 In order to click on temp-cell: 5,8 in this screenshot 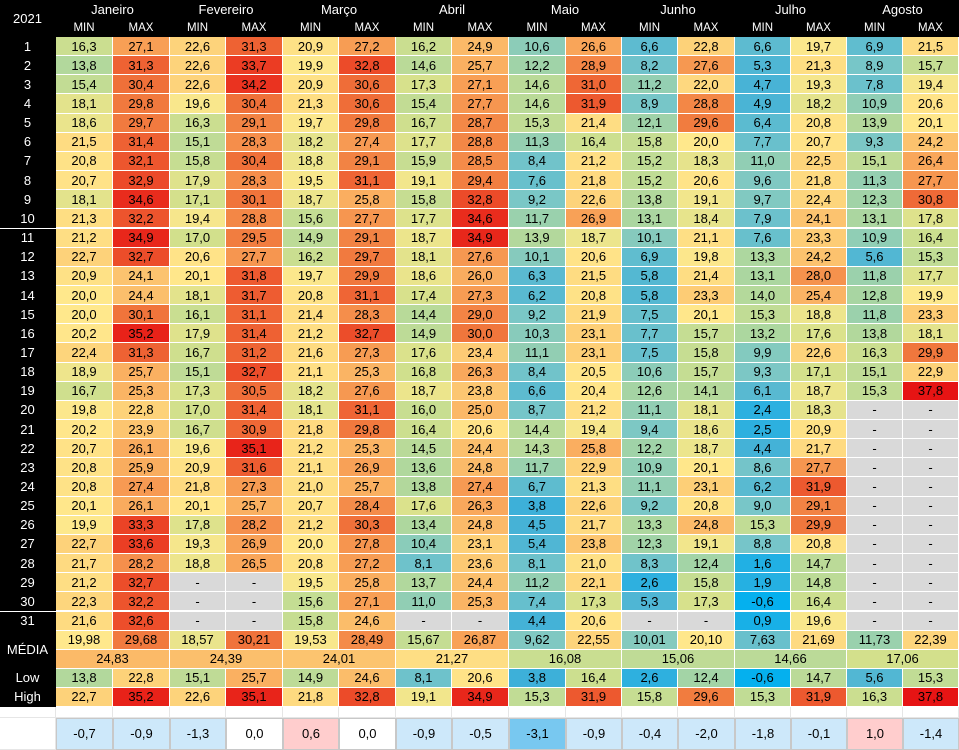, I will do `click(650, 295)`.